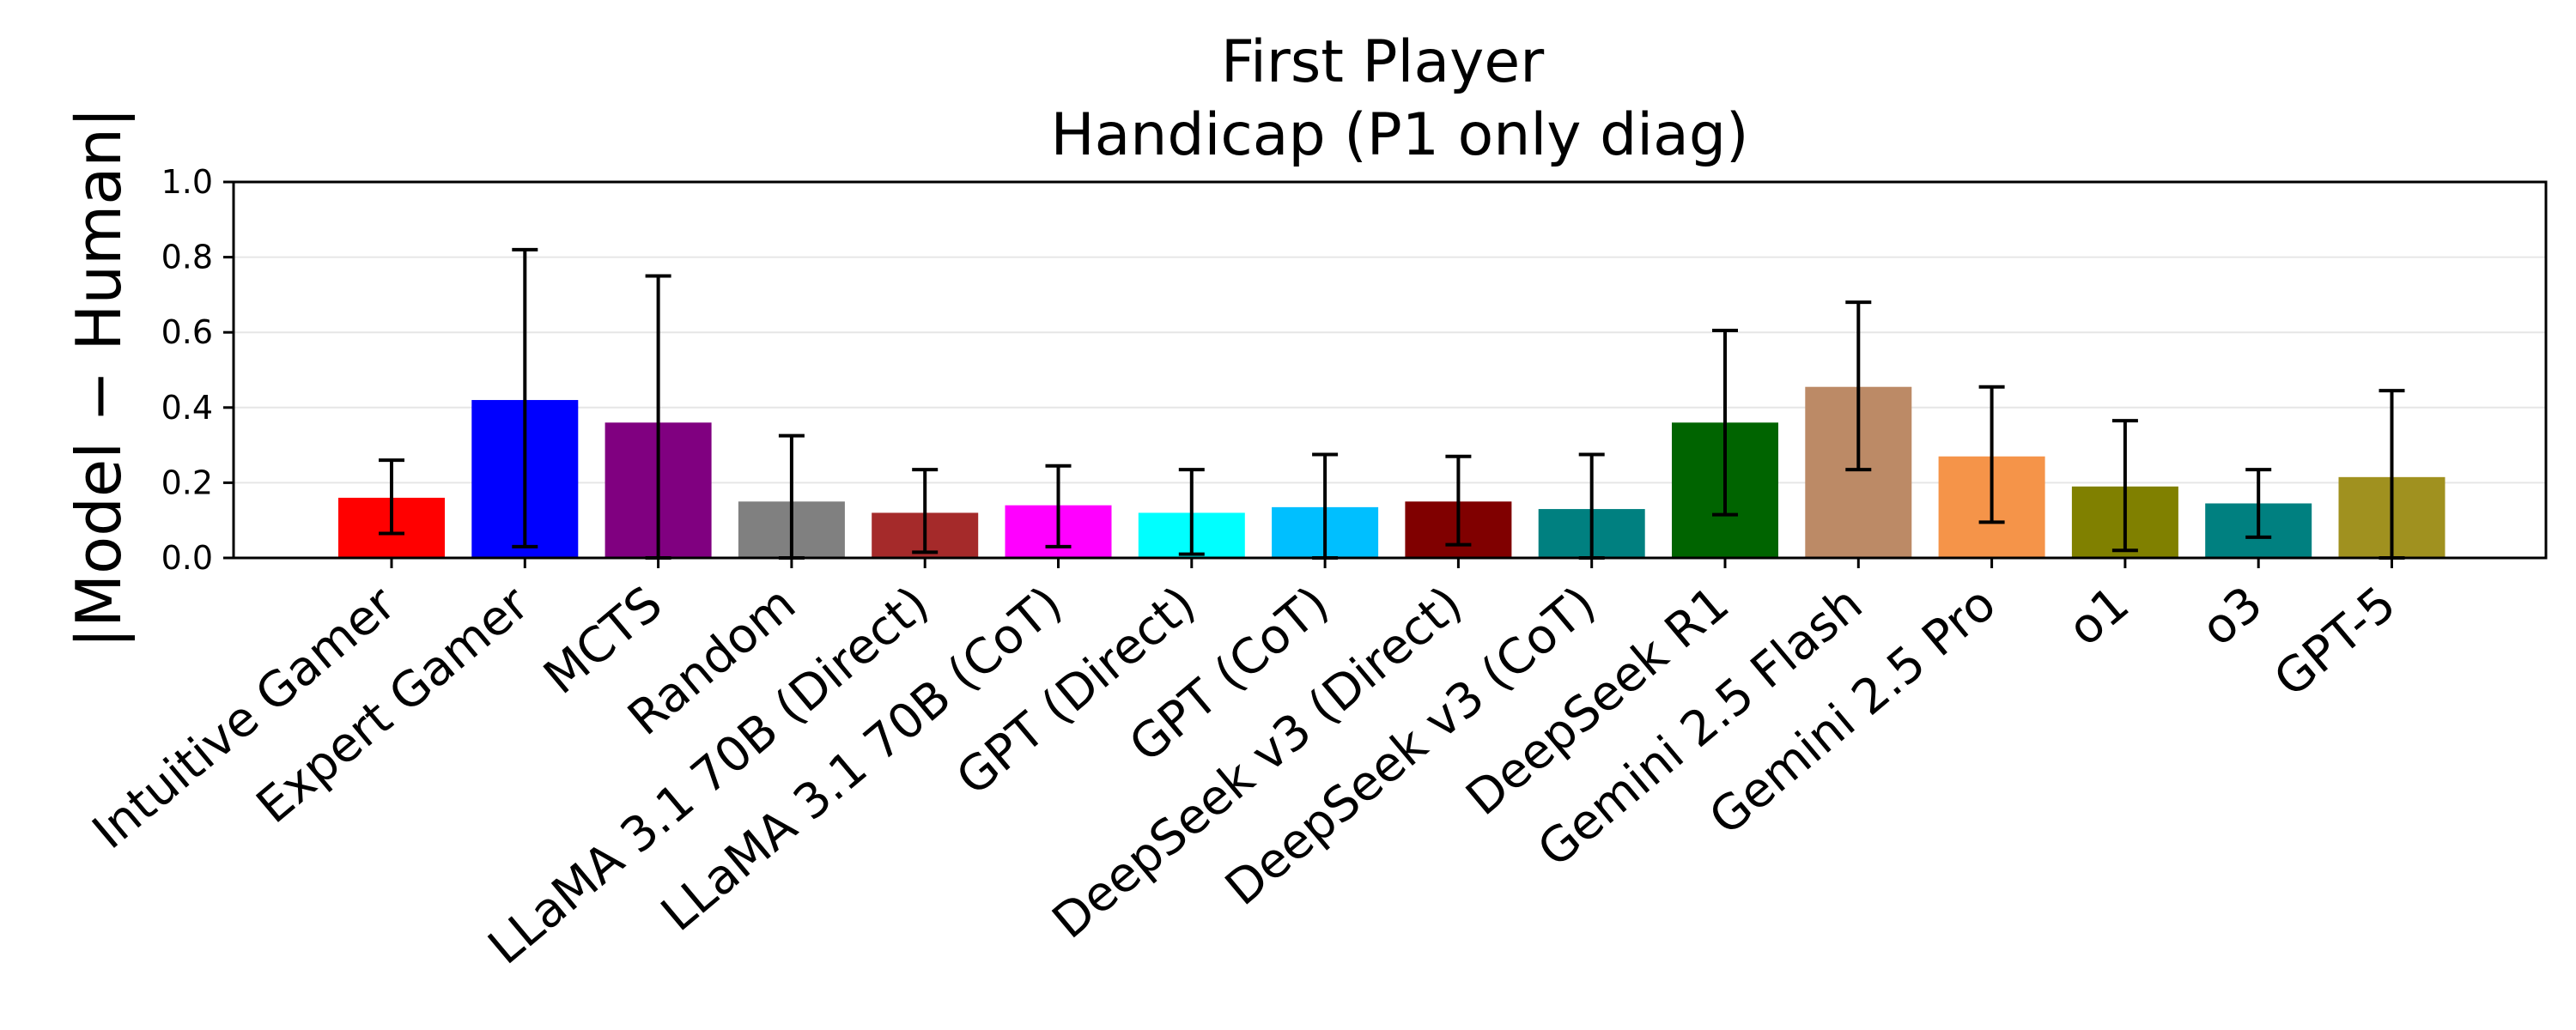  What do you see at coordinates (187, 558) in the screenshot?
I see `y-tick-label: 0.0` at bounding box center [187, 558].